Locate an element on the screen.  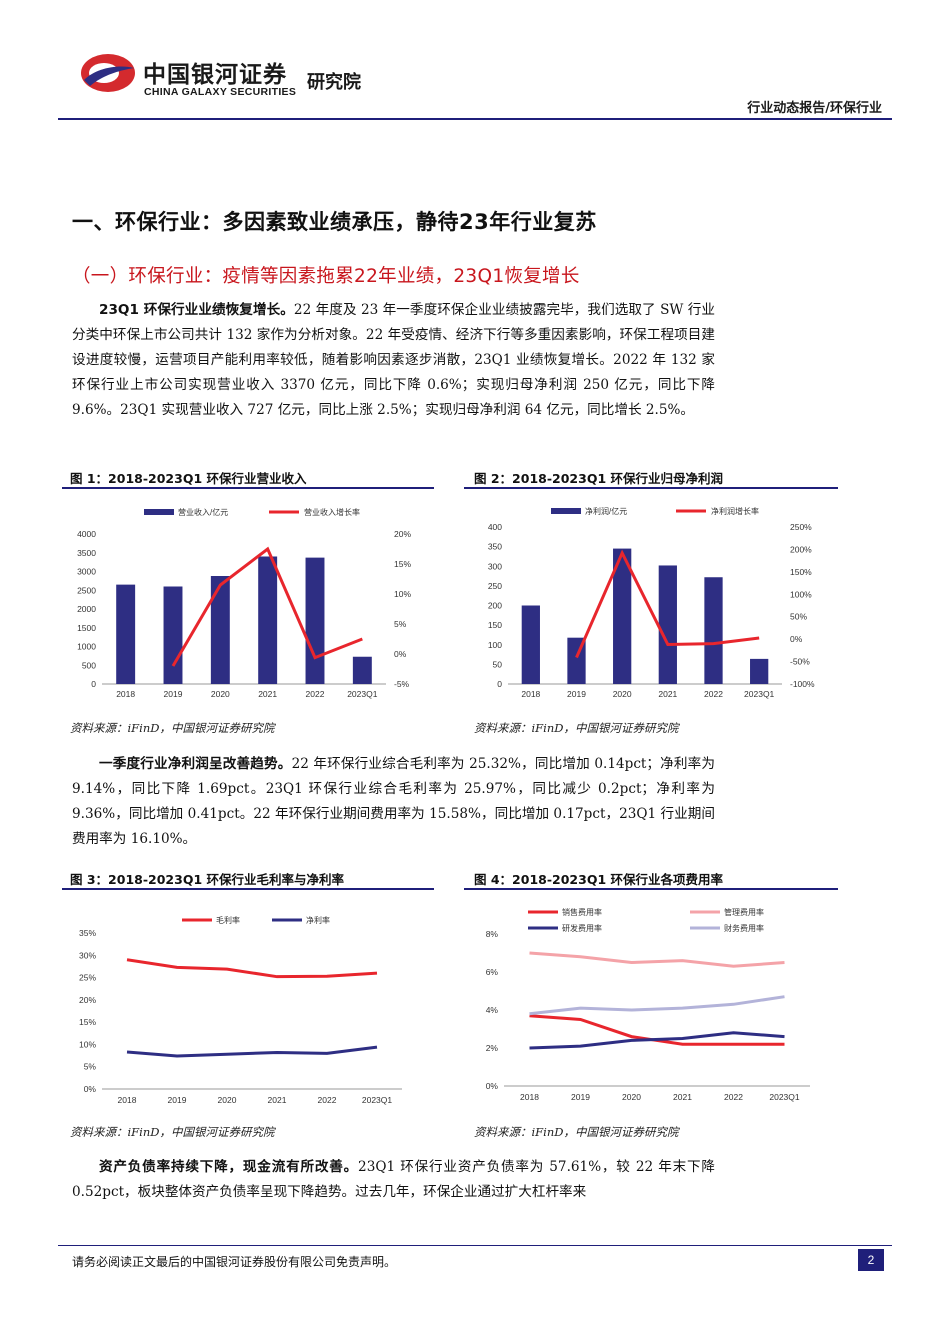
y-tick-label: 0 is located at coordinates (499, 684).